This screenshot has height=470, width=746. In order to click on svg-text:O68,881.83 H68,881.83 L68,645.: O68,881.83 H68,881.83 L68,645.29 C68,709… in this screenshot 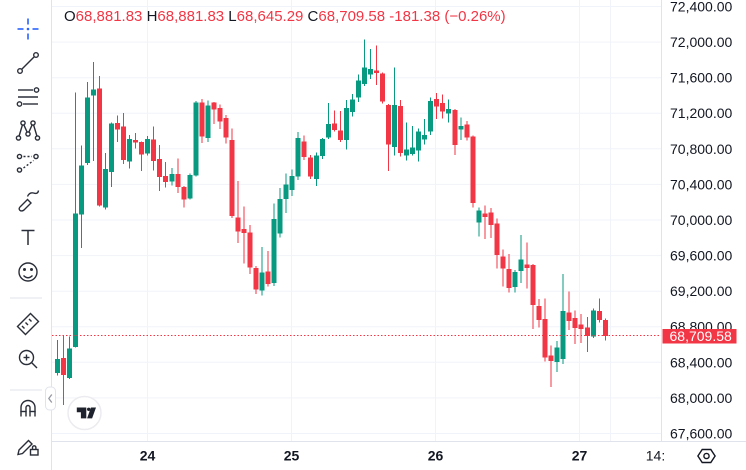, I will do `click(285, 16)`.